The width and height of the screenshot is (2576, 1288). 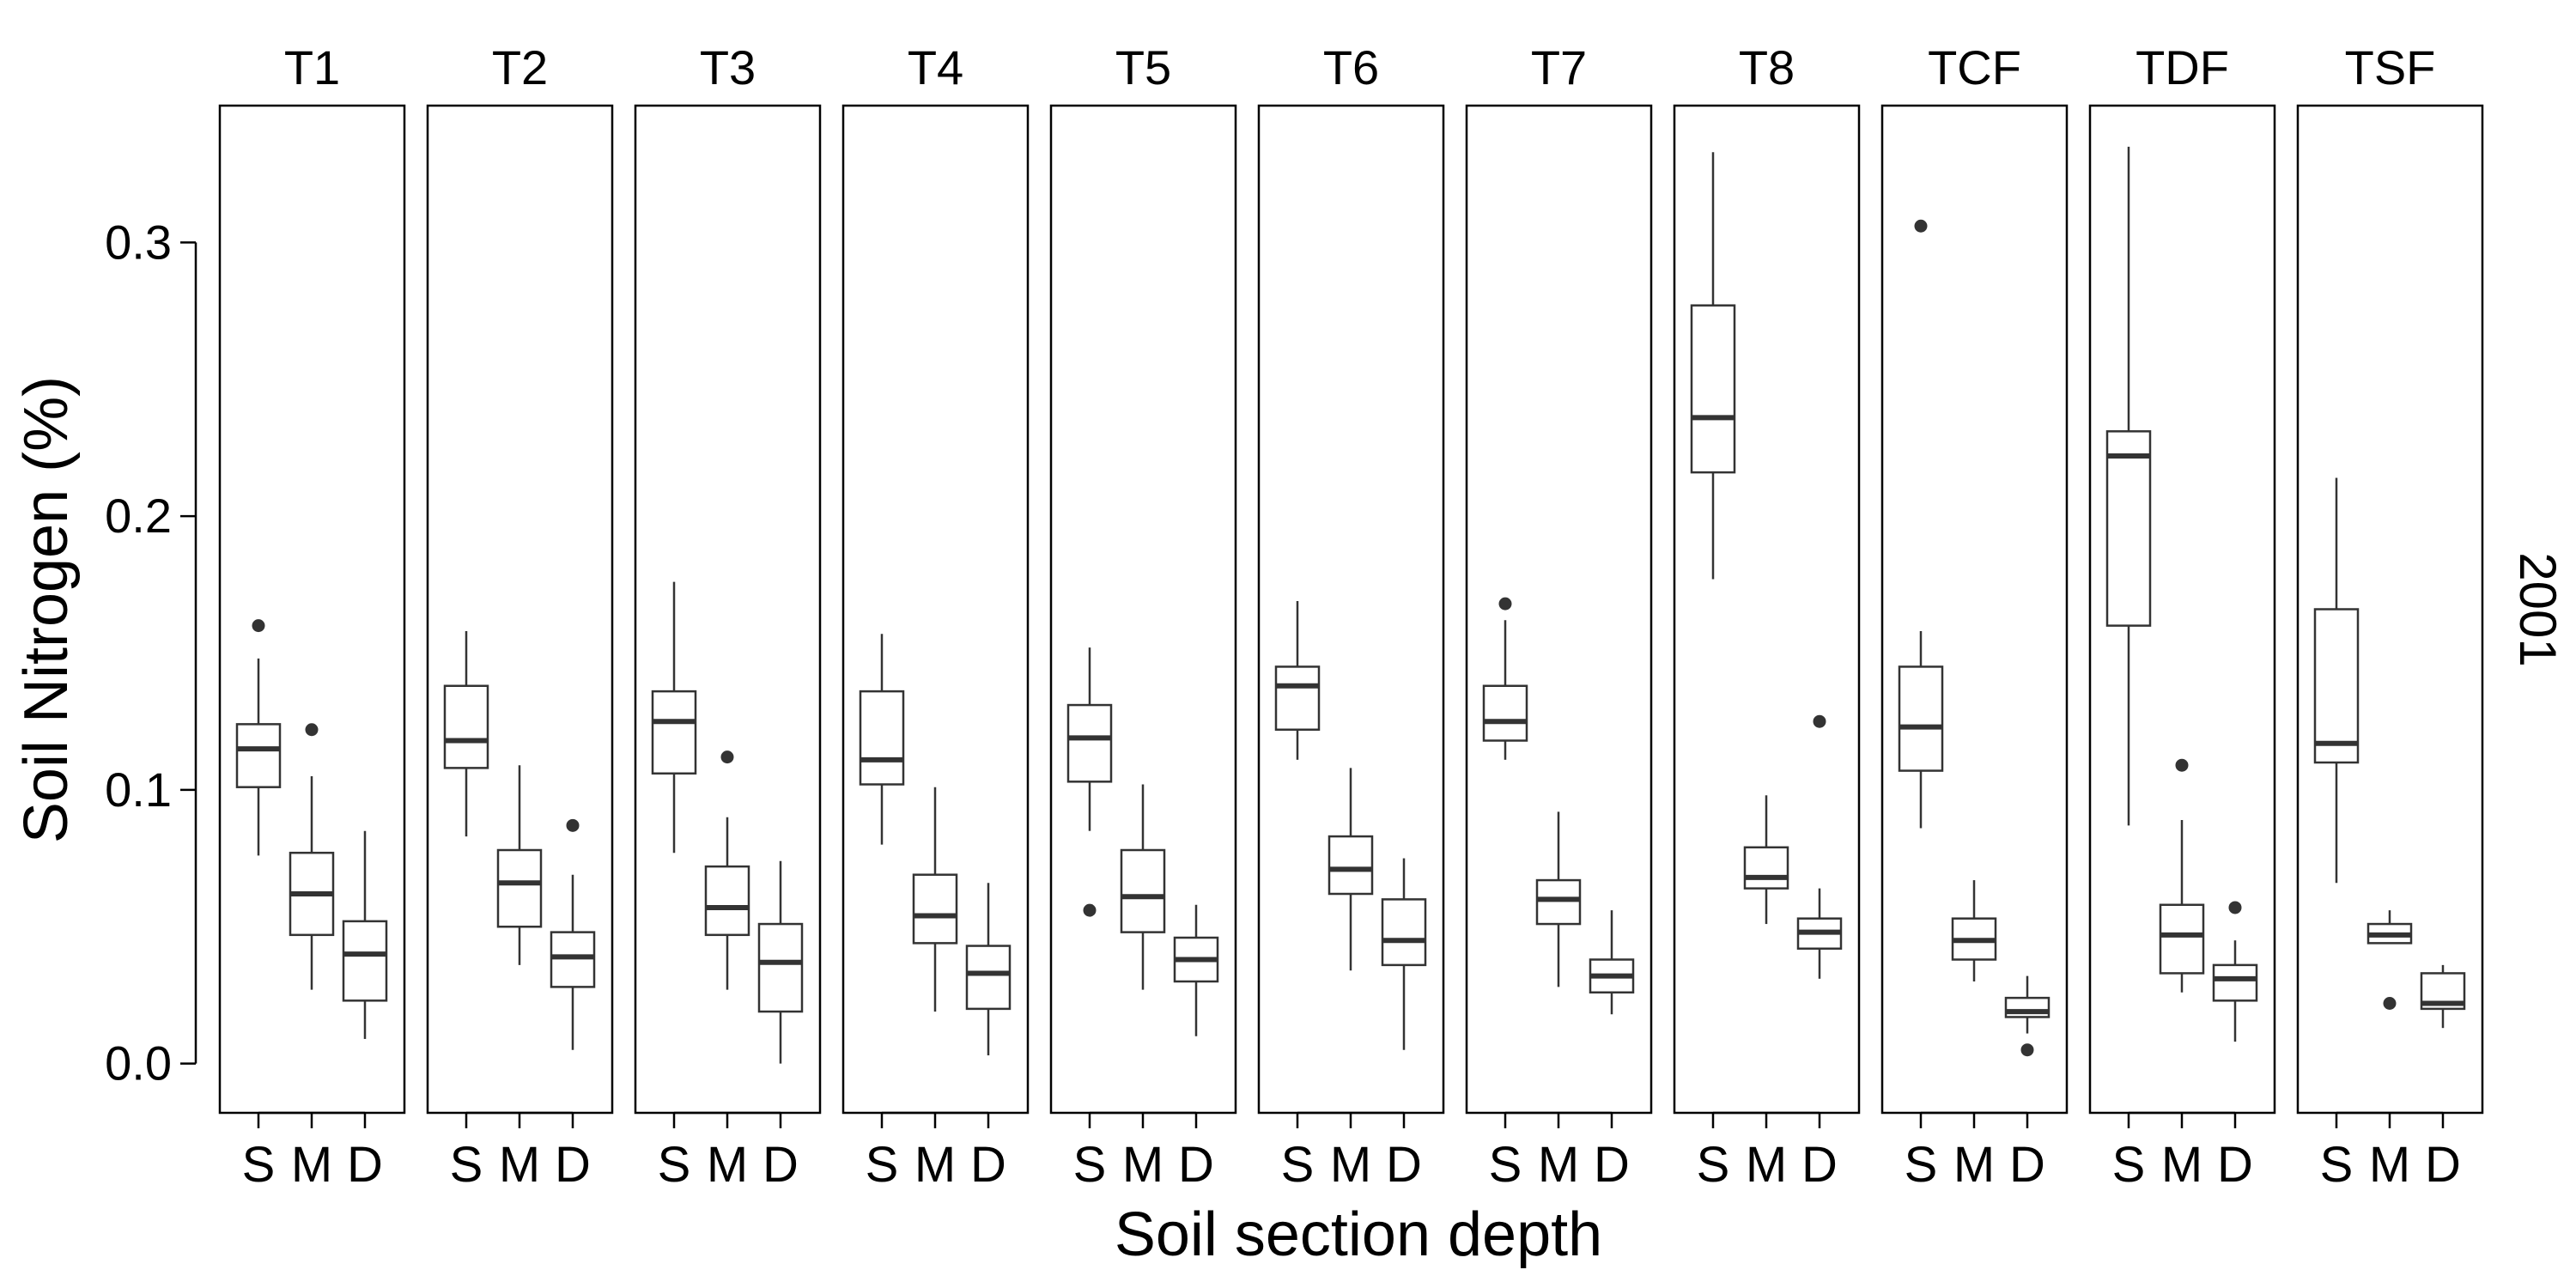 What do you see at coordinates (2390, 616) in the screenshot?
I see `panel-tsf: TSF S M D` at bounding box center [2390, 616].